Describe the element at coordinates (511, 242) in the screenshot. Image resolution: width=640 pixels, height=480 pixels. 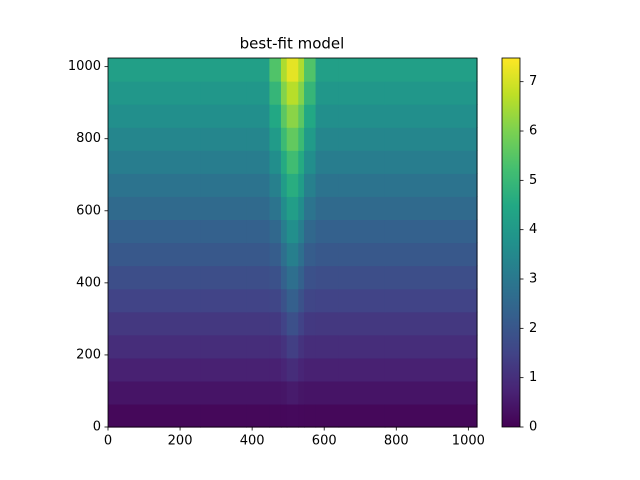
I see `colorbar` at that location.